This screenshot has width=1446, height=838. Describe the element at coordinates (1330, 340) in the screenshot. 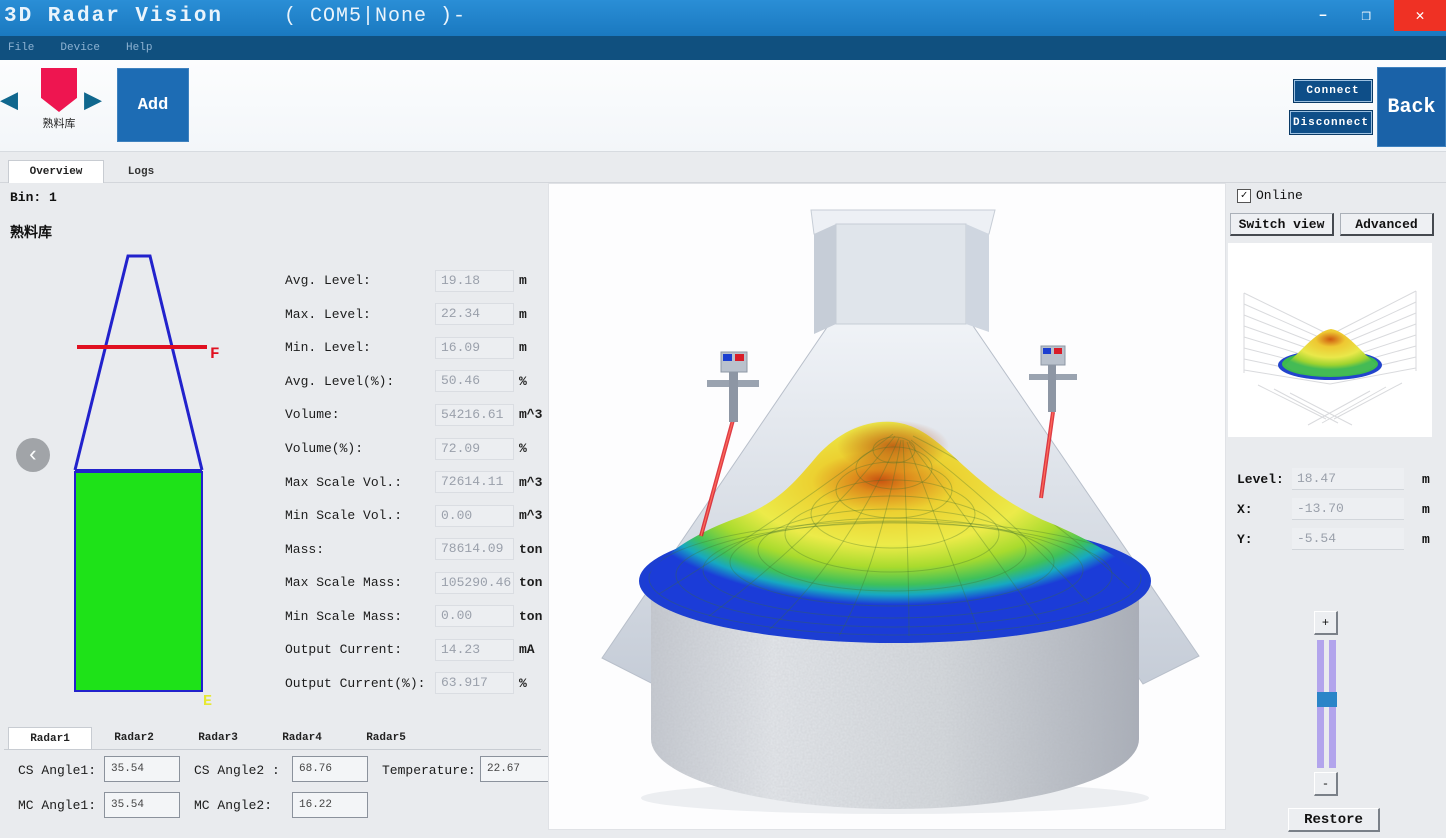

I see `surface-preview` at that location.